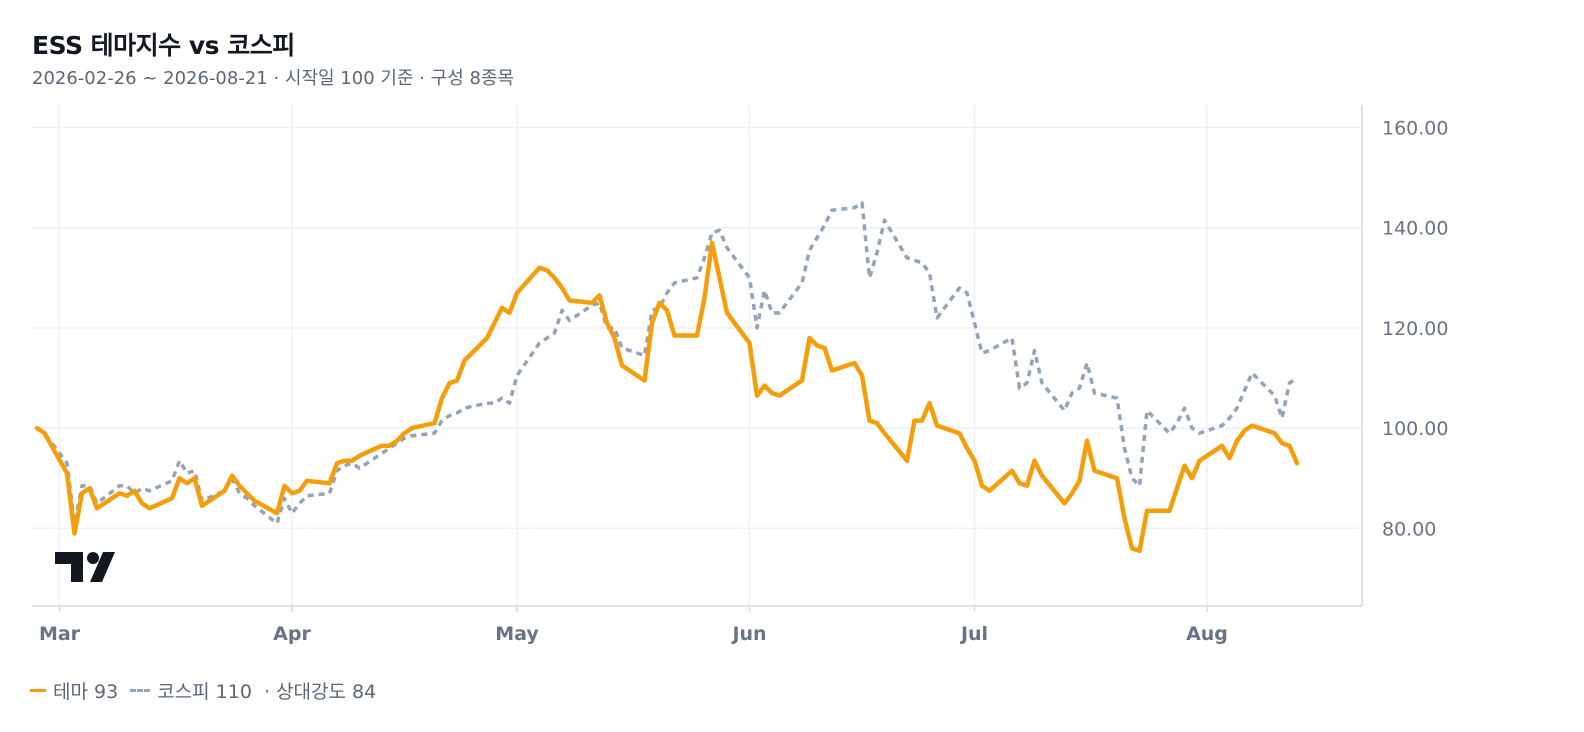  Describe the element at coordinates (60, 634) in the screenshot. I see `x-tick-label: Mar` at that location.